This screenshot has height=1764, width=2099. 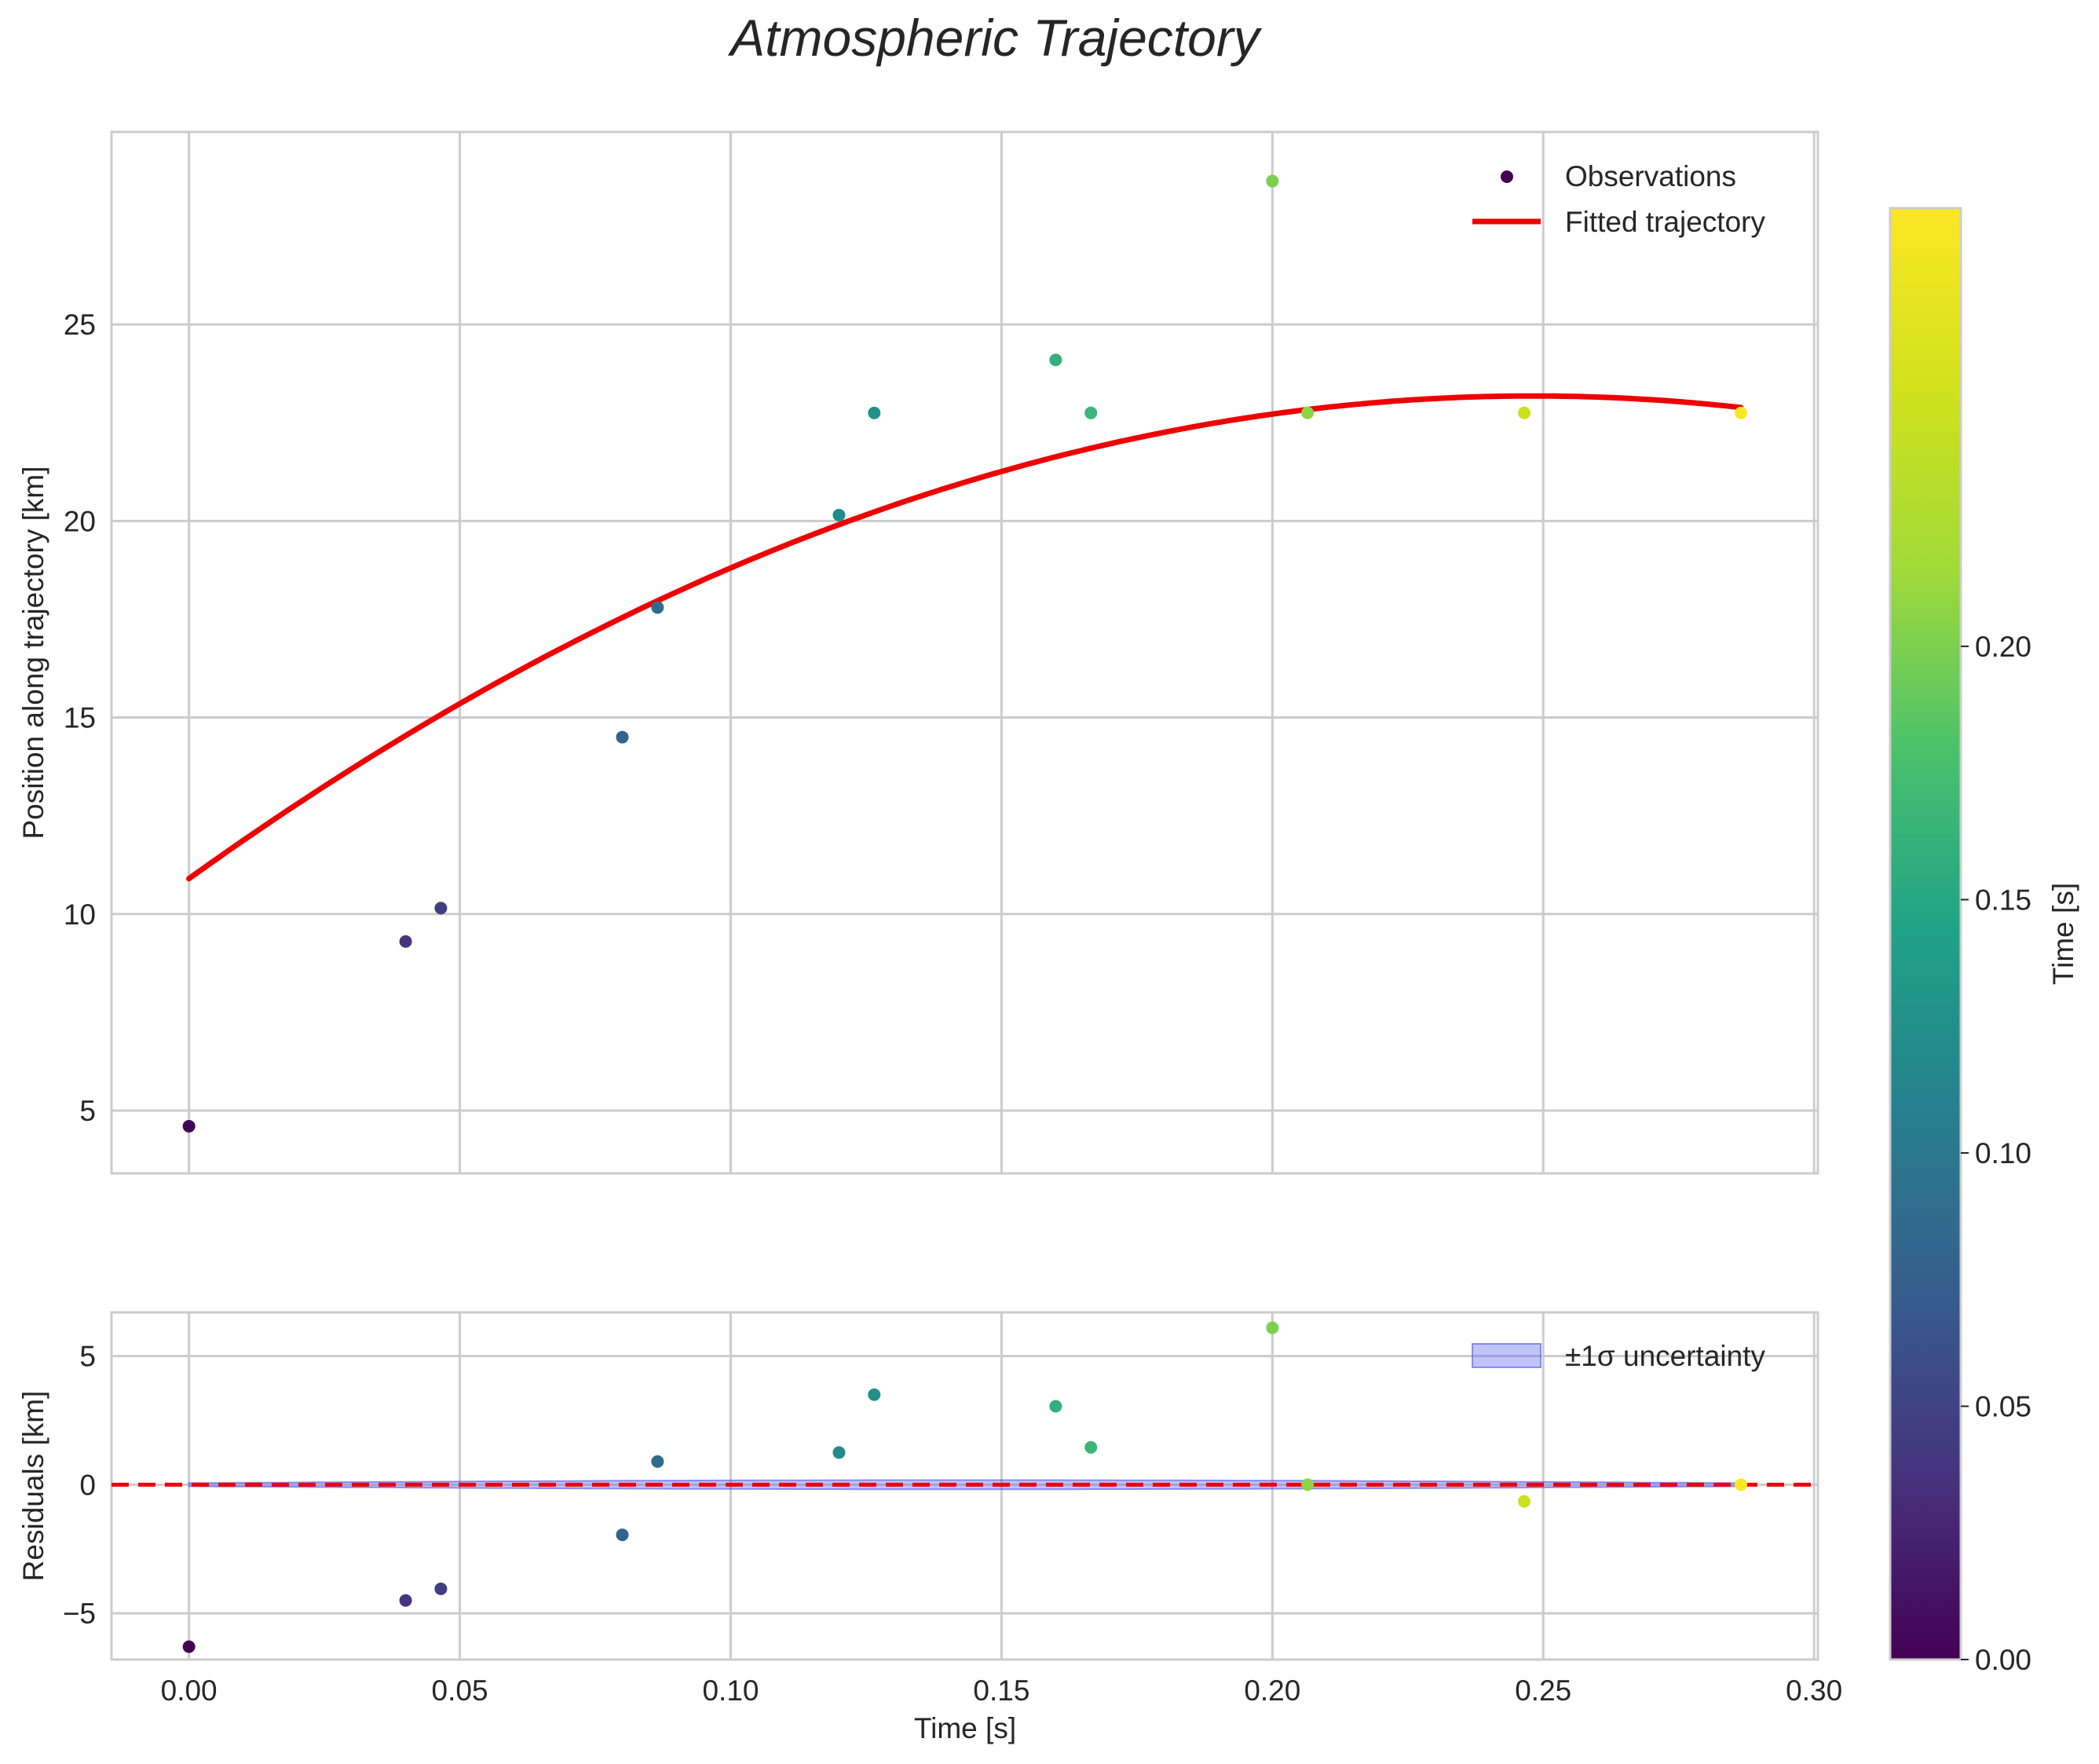 What do you see at coordinates (1618, 199) in the screenshot?
I see `top-legend: Observations Fitted trajectory` at bounding box center [1618, 199].